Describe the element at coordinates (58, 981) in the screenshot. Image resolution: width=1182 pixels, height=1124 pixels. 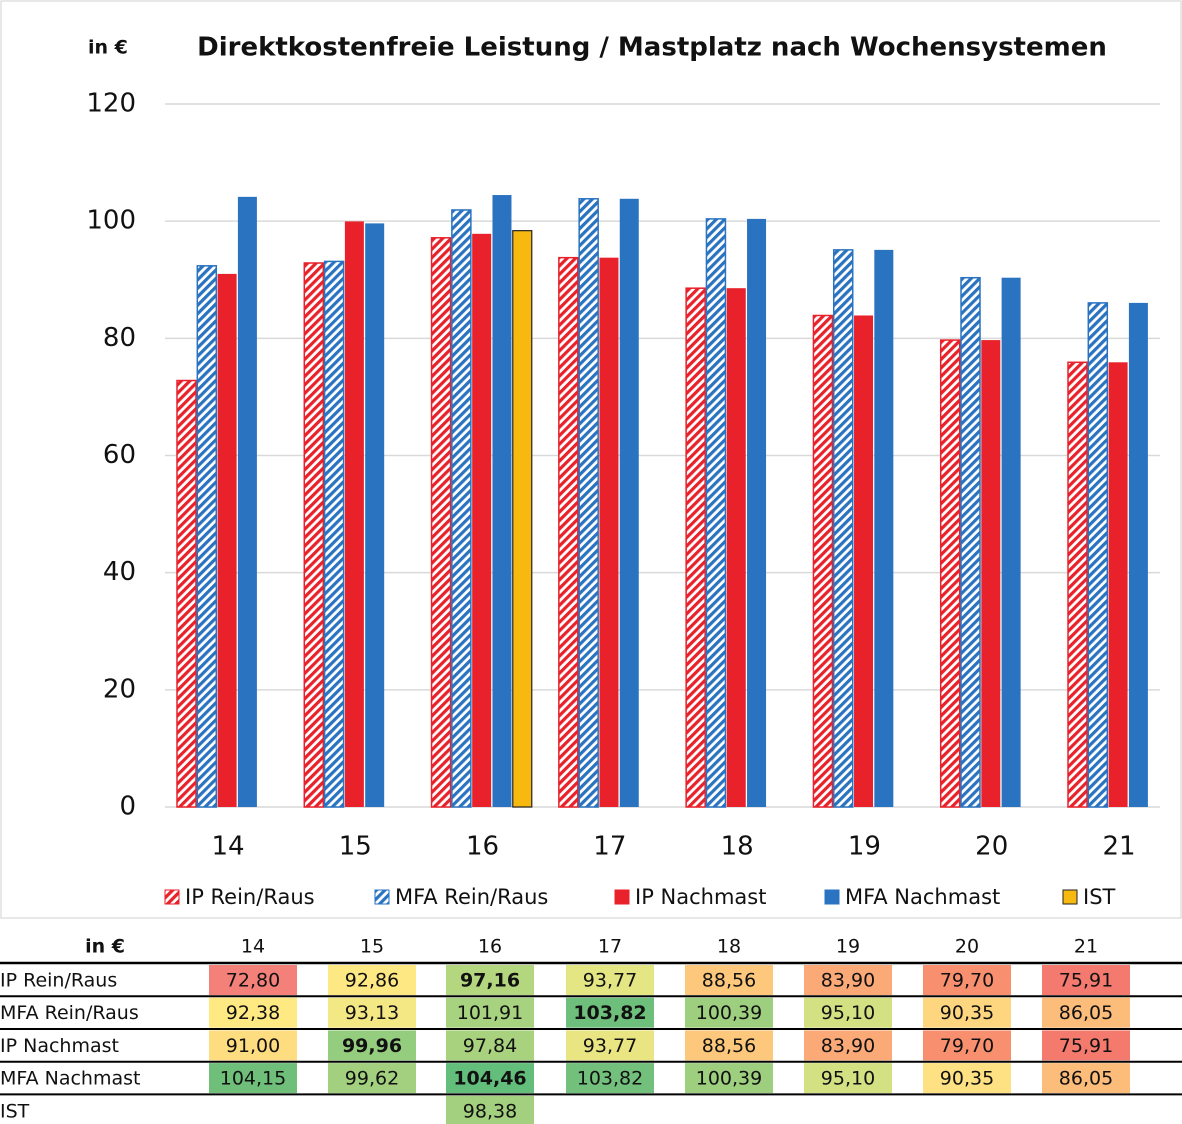
I see `row-label: IP Rein/Raus` at that location.